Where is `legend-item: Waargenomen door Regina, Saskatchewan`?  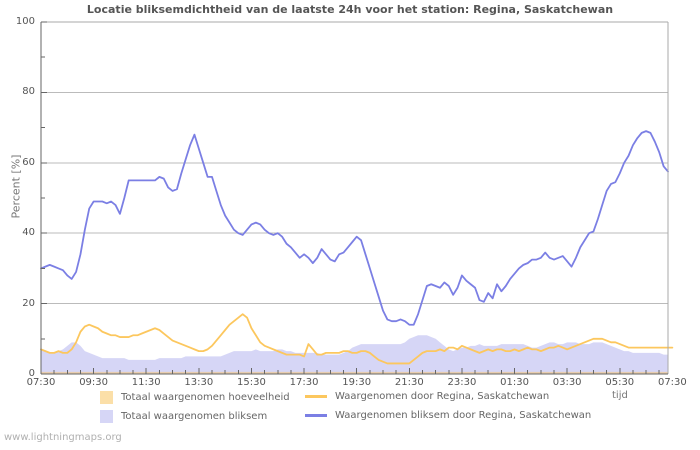
legend-item: Waargenomen door Regina, Saskatchewan is located at coordinates (427, 396).